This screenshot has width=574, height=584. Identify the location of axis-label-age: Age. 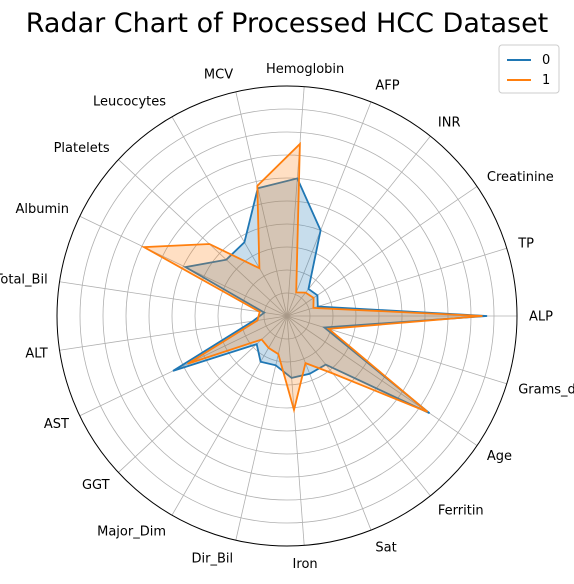
(499, 456).